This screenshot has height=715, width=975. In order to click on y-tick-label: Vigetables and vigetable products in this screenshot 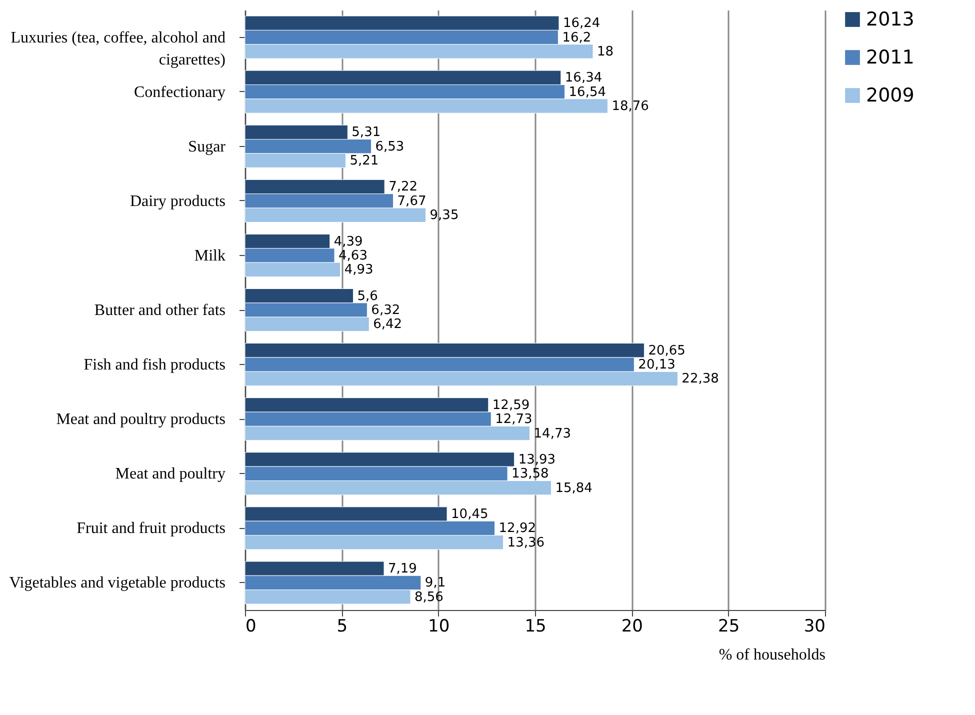, I will do `click(117, 583)`.